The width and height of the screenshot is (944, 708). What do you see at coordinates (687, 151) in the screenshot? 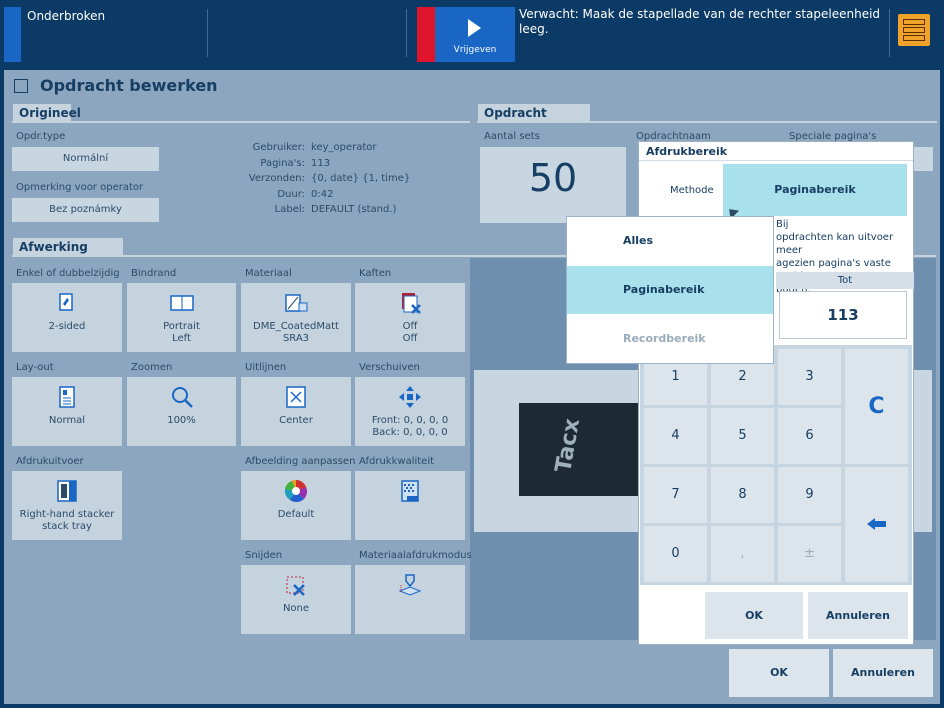
I see `dialog-title: Afdrukbereik` at bounding box center [687, 151].